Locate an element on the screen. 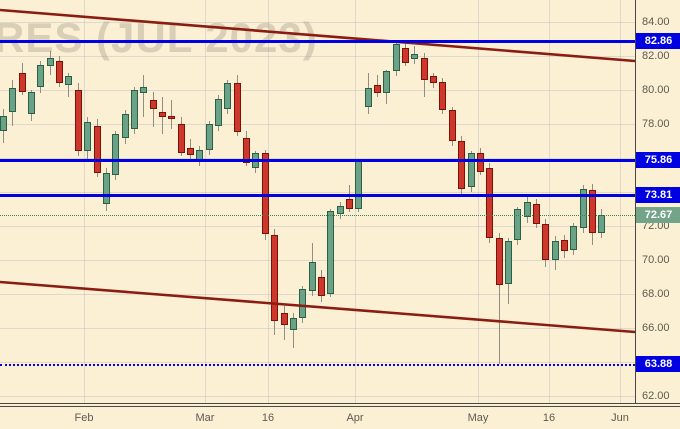 This screenshot has height=429, width=680. x-axis-label: Jun is located at coordinates (620, 418).